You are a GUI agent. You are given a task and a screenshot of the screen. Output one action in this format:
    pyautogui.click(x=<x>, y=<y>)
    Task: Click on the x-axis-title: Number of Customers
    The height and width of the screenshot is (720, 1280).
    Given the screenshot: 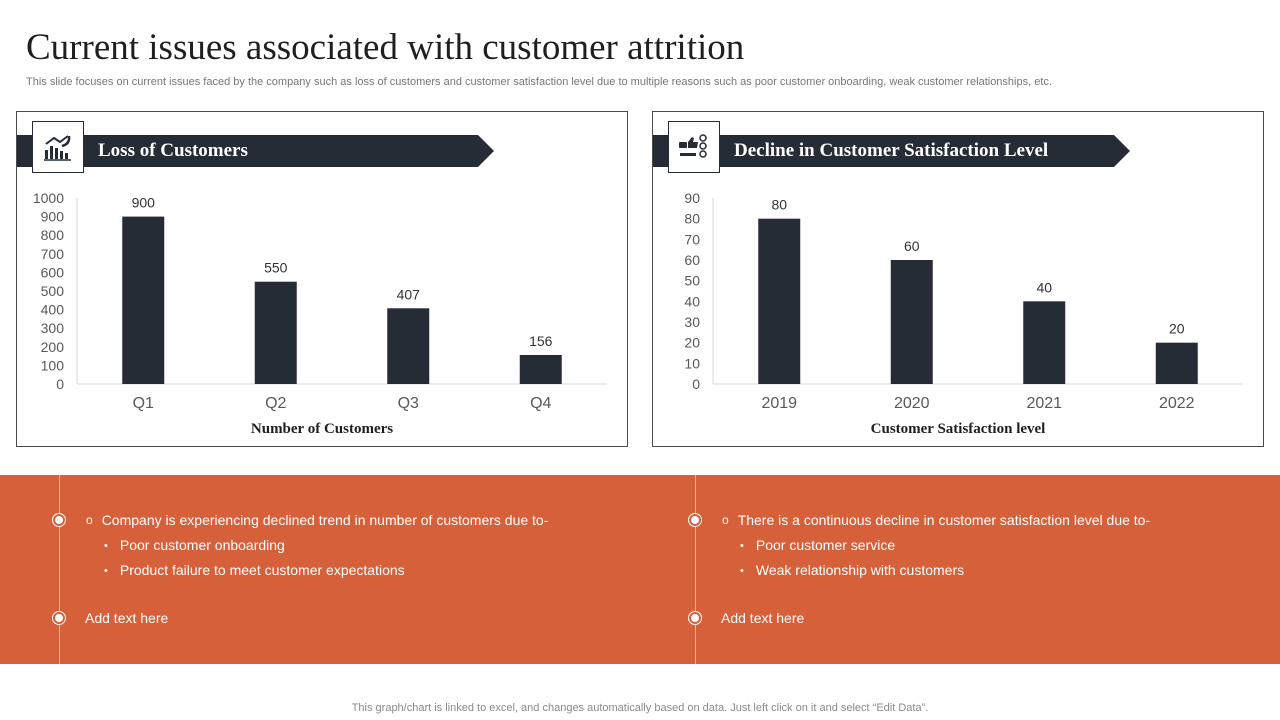 What is the action you would take?
    pyautogui.click(x=322, y=429)
    